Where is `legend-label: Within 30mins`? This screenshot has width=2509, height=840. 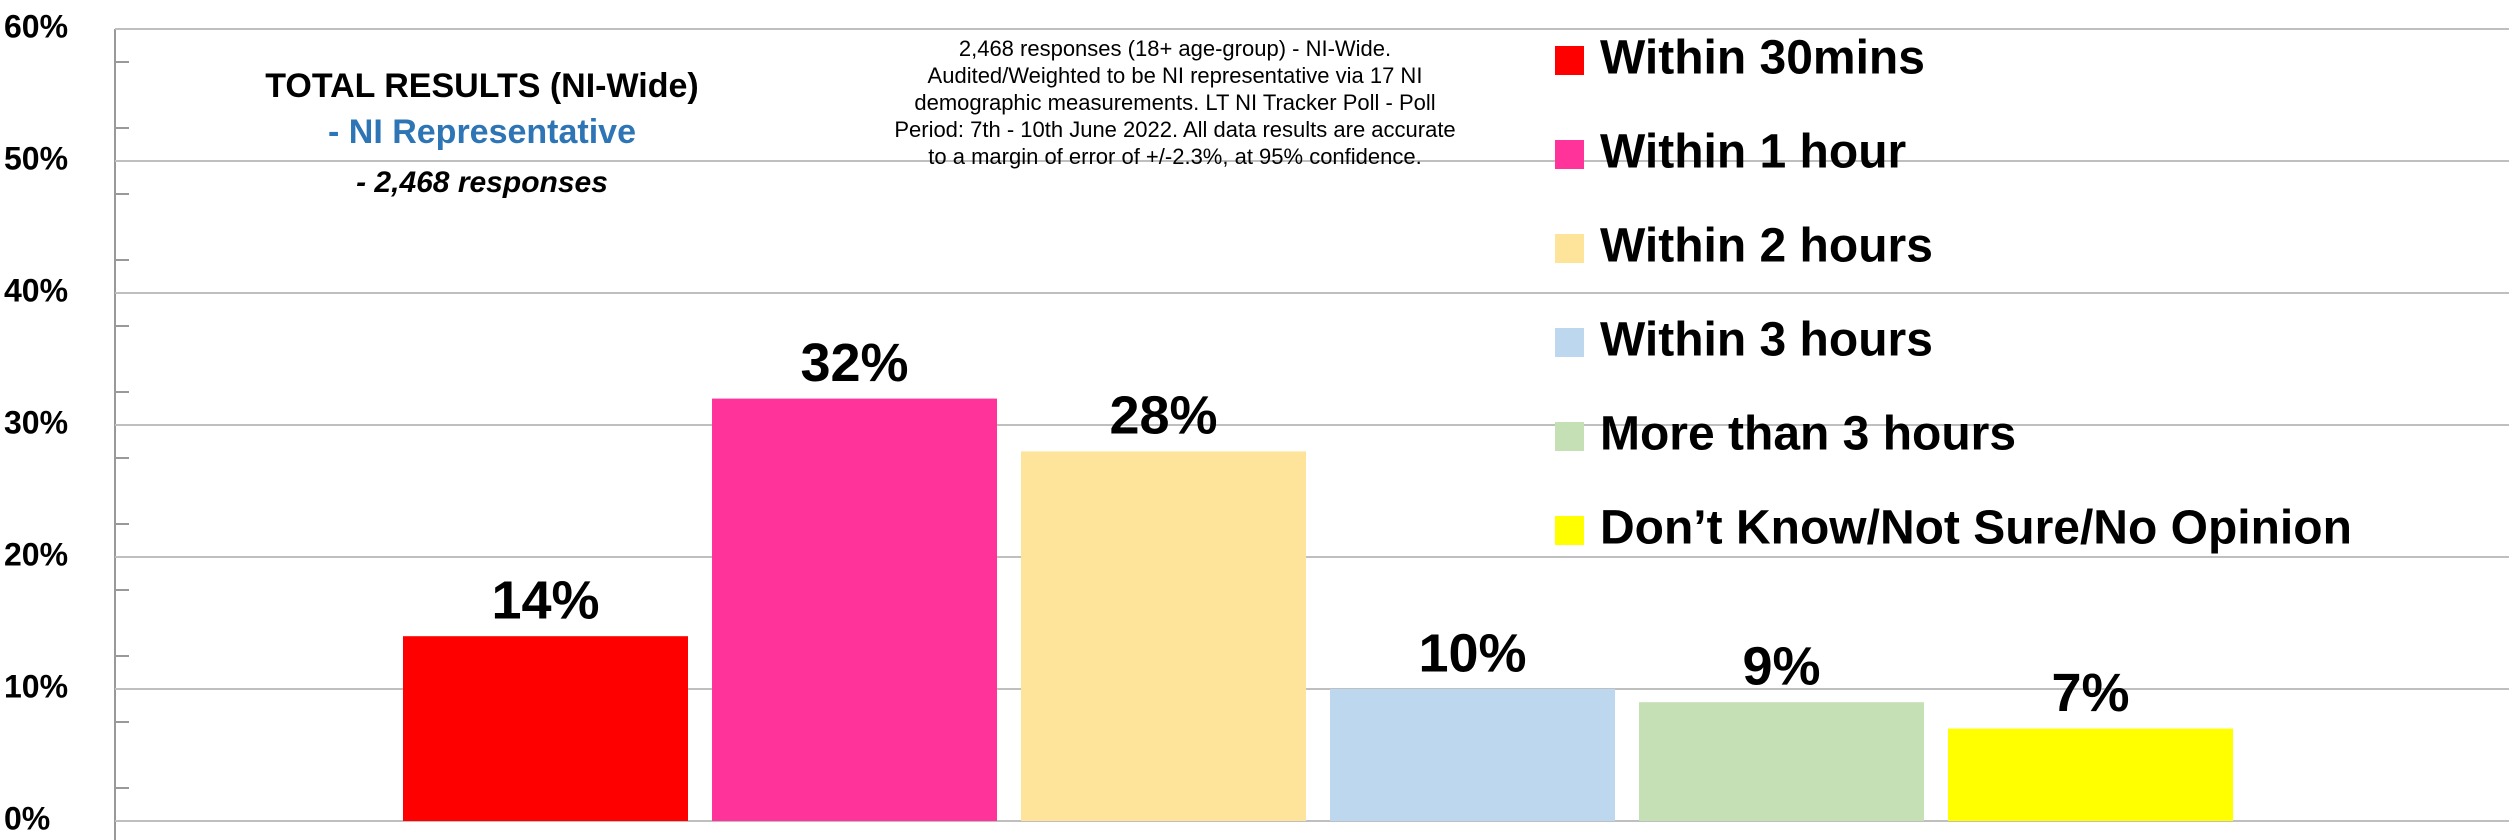 legend-label: Within 30mins is located at coordinates (1762, 58).